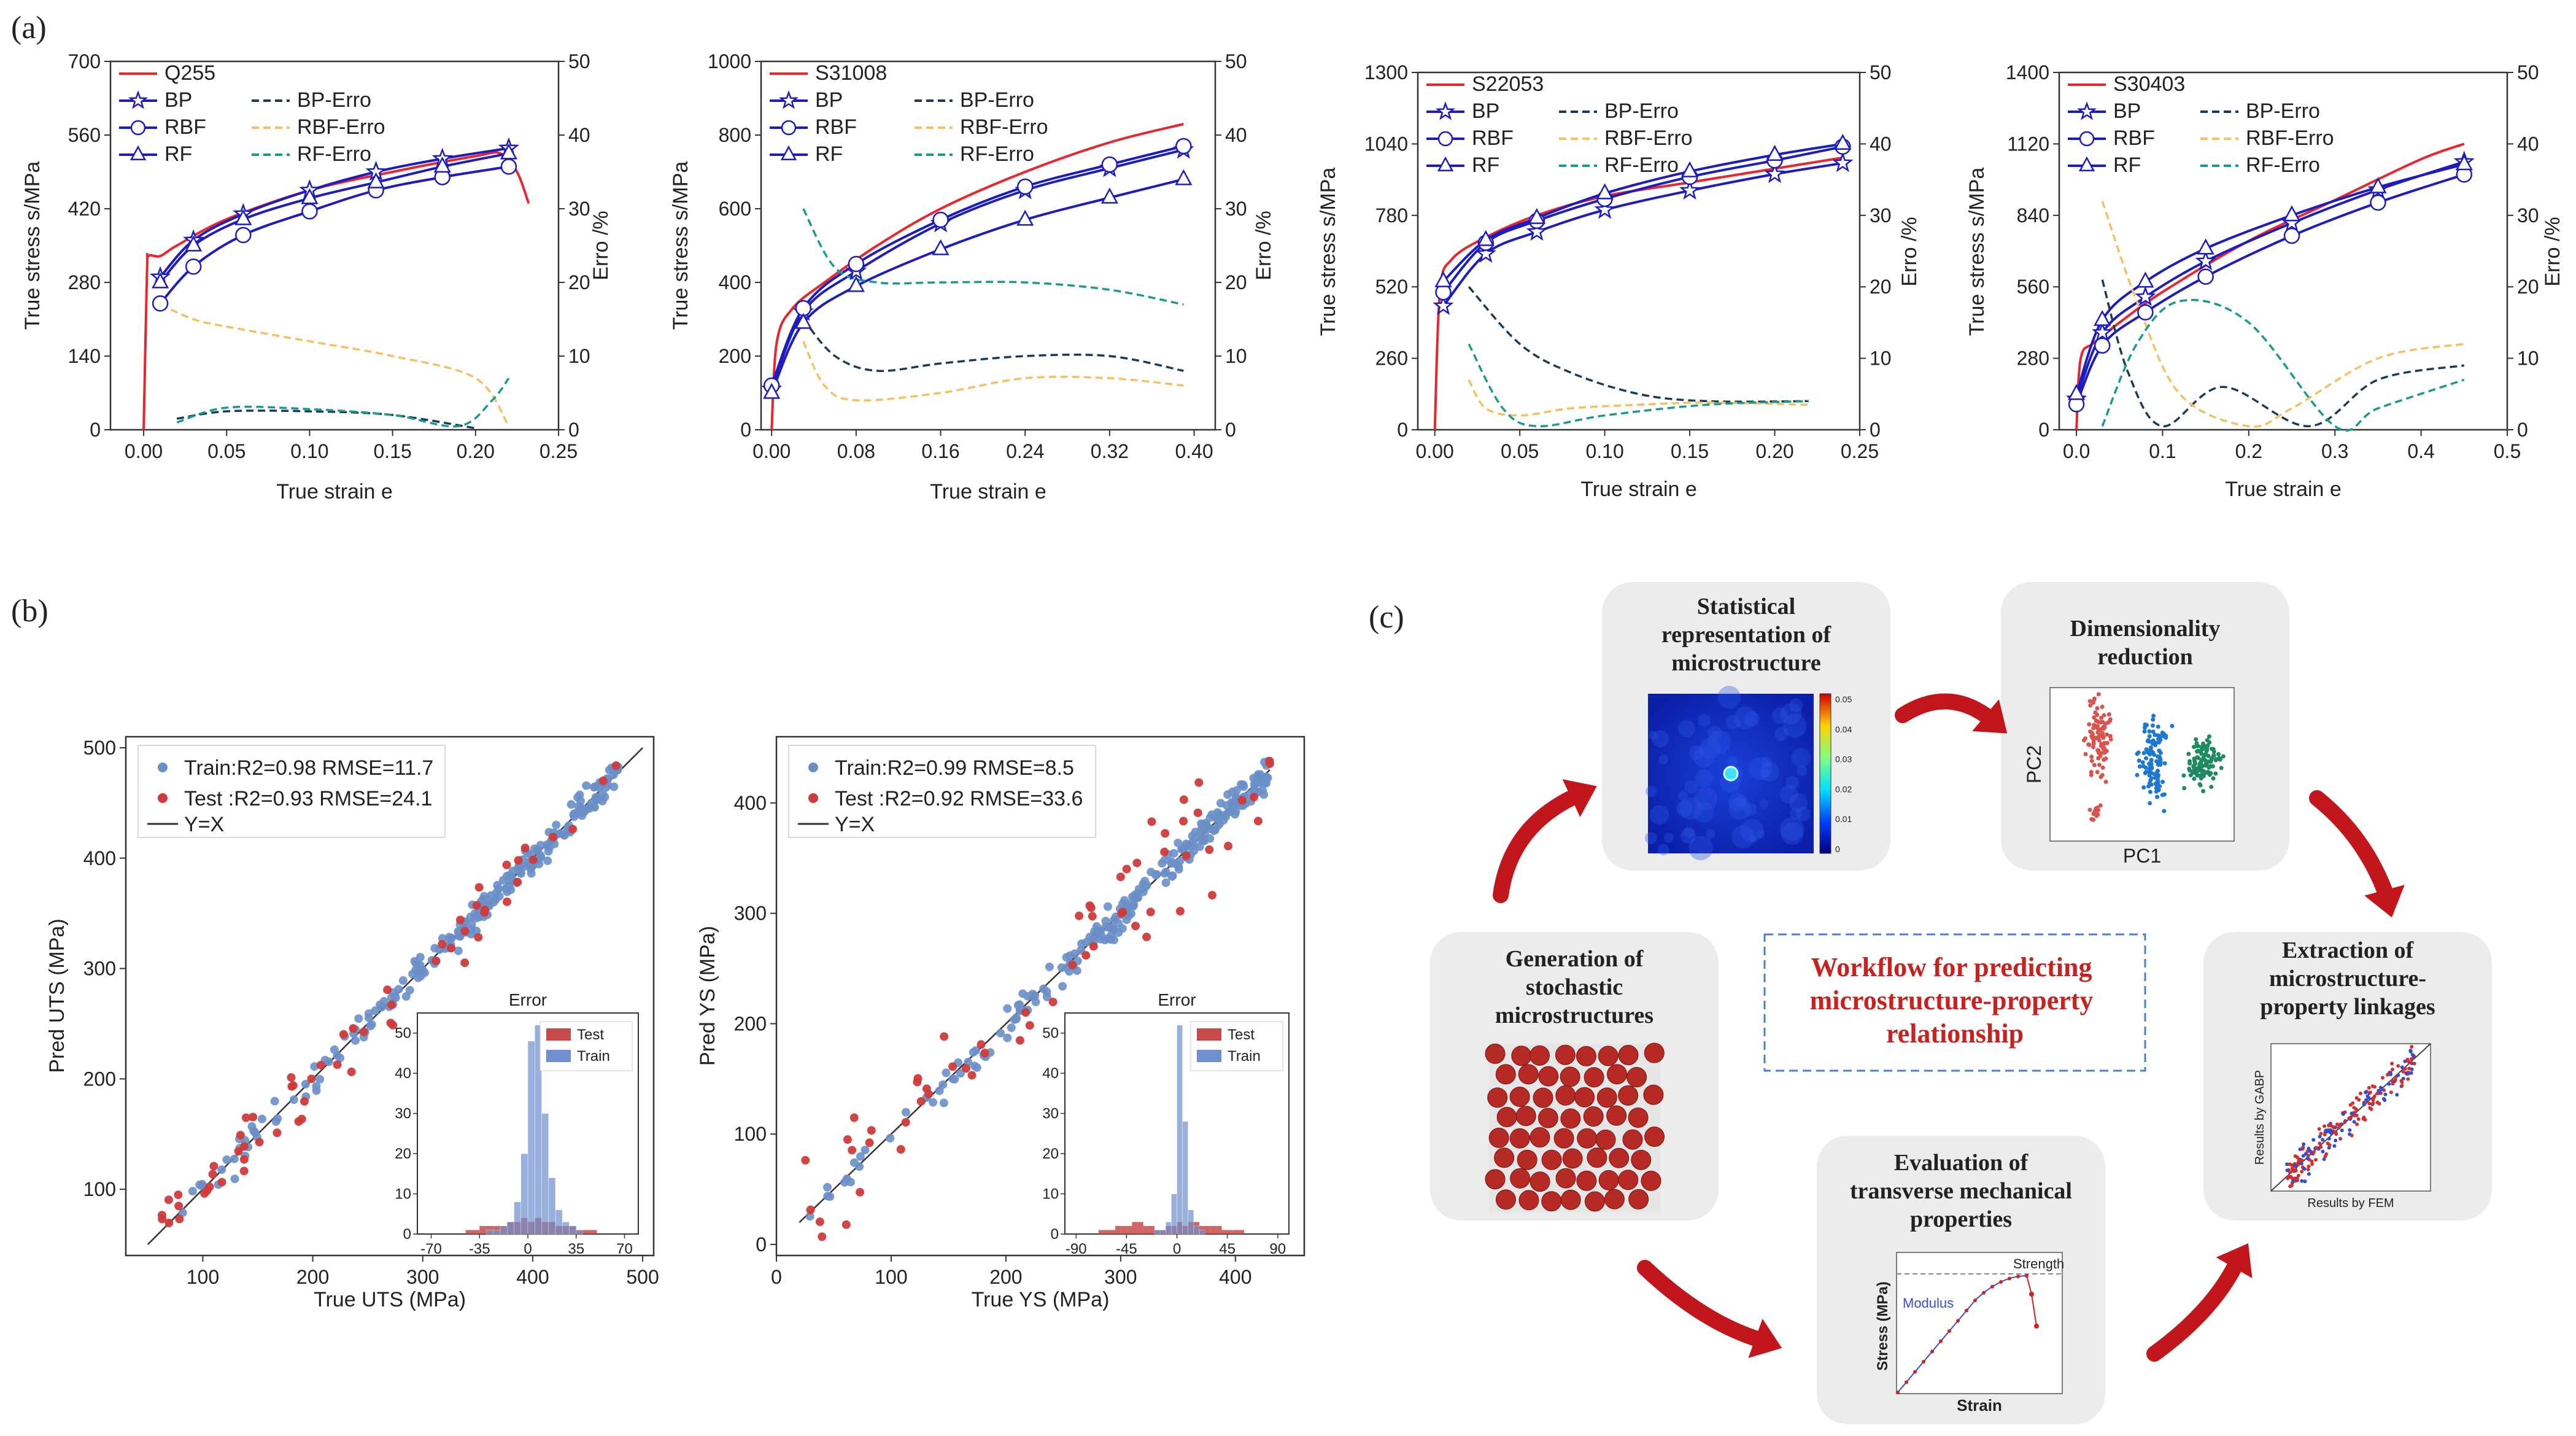 This screenshot has width=2576, height=1436. What do you see at coordinates (2162, 451) in the screenshot?
I see `x-tick-label: 0.1` at bounding box center [2162, 451].